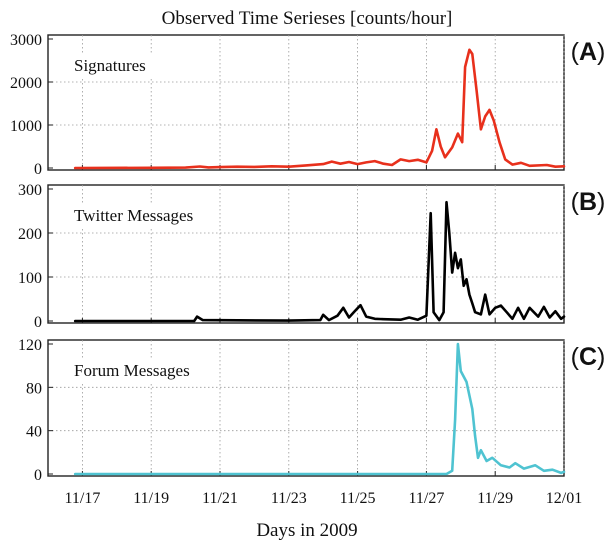  What do you see at coordinates (289, 498) in the screenshot?
I see `x-tick-label: 11/23` at bounding box center [289, 498].